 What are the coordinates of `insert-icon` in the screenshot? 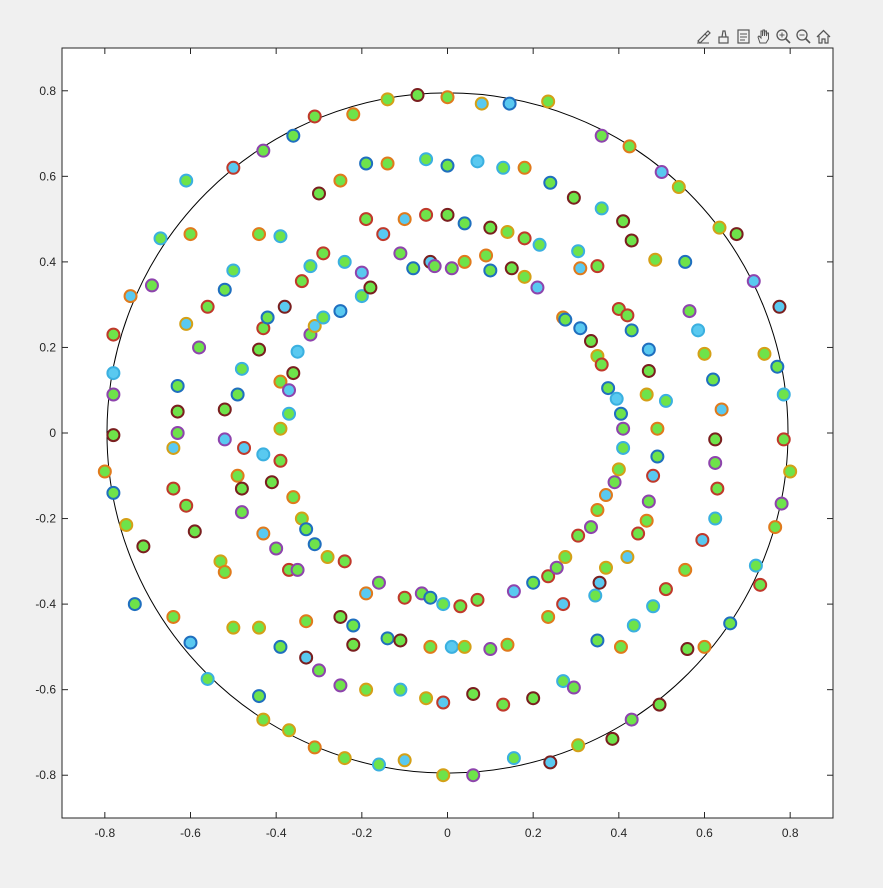 It's located at (743, 36).